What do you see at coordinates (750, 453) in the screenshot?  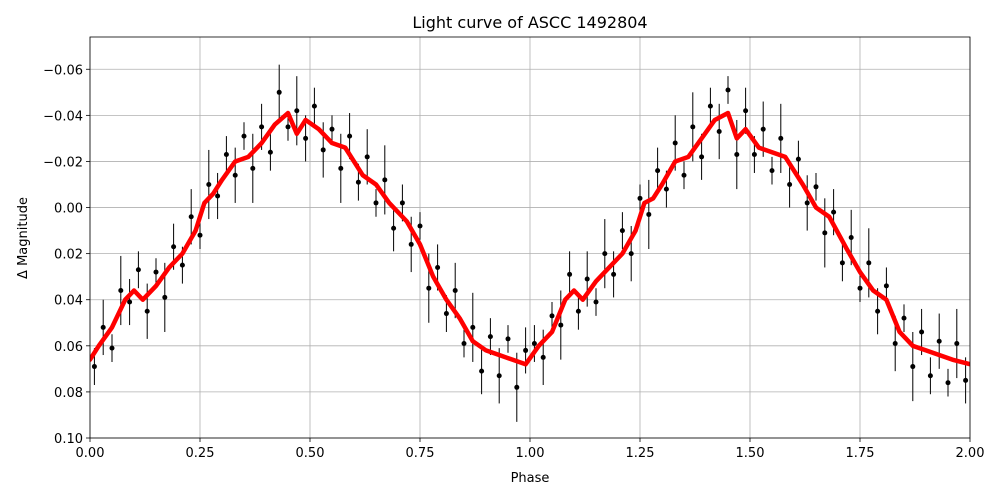 I see `x-tick-label: 1.50` at bounding box center [750, 453].